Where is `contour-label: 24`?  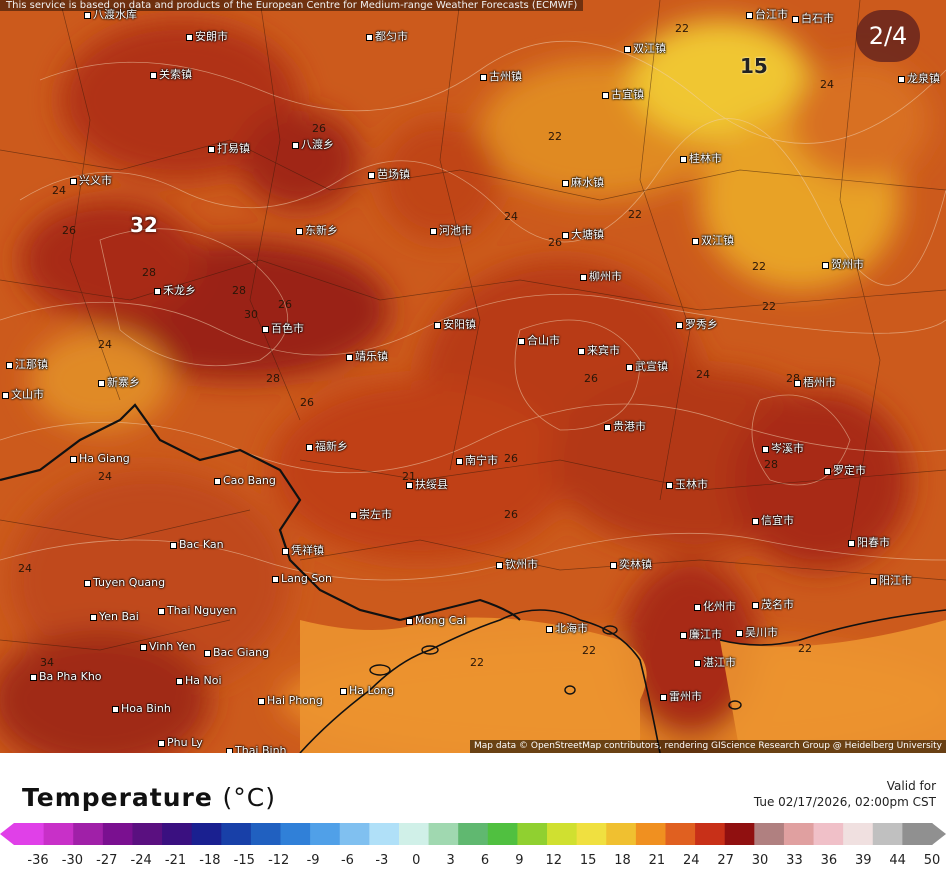 contour-label: 24 is located at coordinates (511, 216).